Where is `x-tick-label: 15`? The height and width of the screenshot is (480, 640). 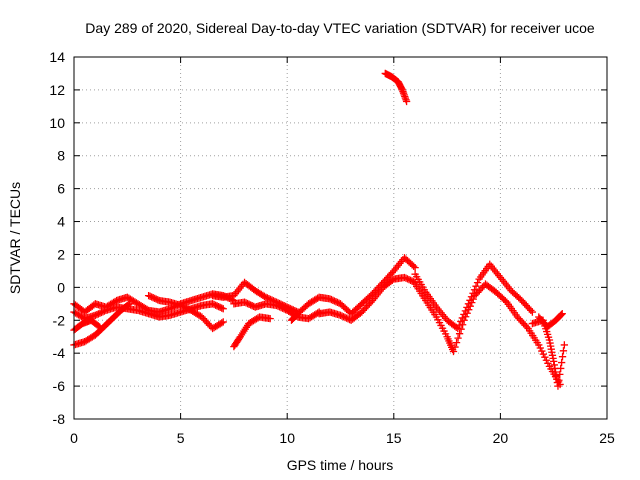
x-tick-label: 15 is located at coordinates (394, 438).